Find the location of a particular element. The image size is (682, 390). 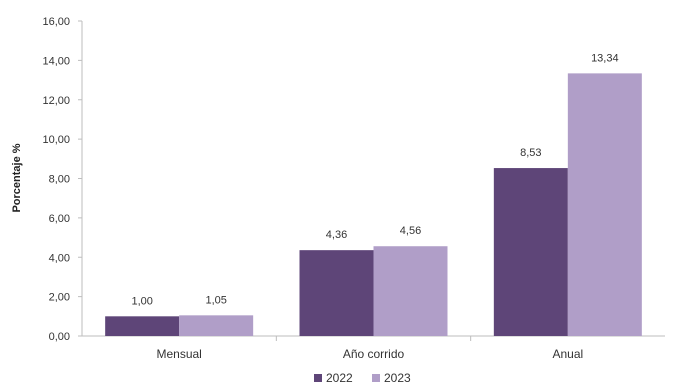

y-axis-title: Porcentaje % is located at coordinates (17, 177).